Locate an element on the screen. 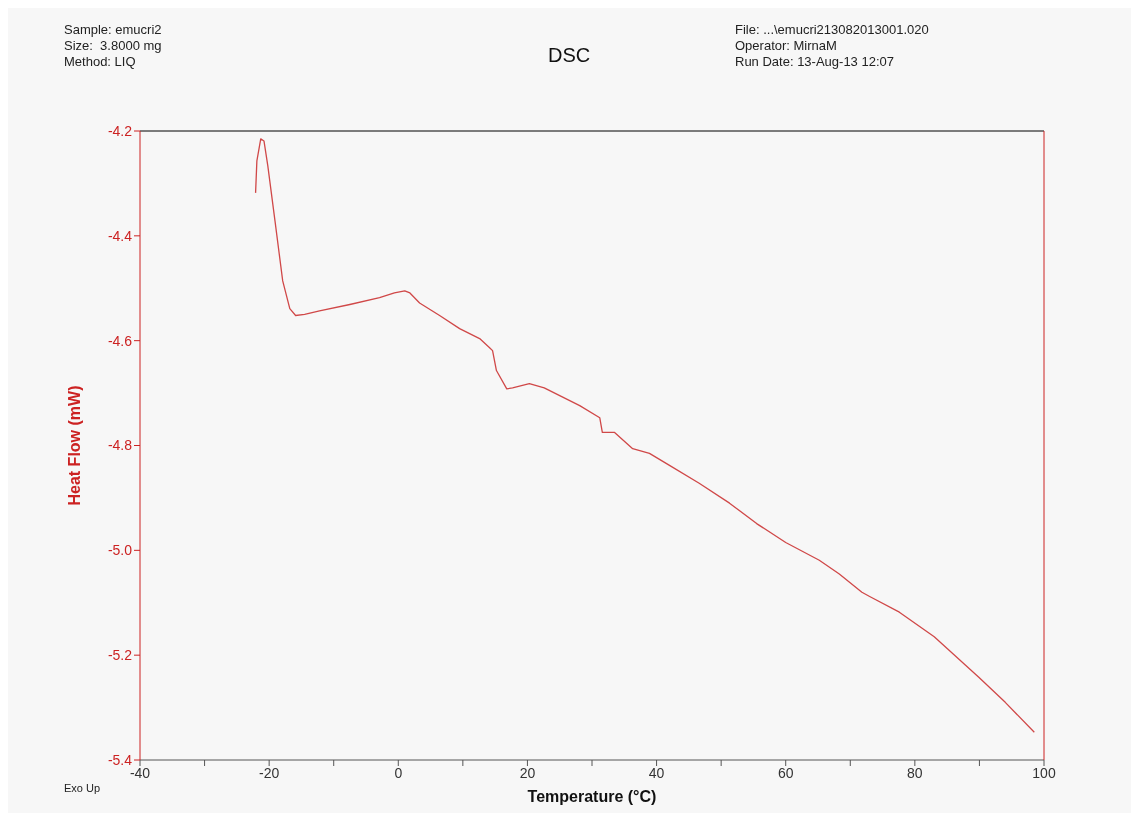  x-tick-label: 80 is located at coordinates (915, 772).